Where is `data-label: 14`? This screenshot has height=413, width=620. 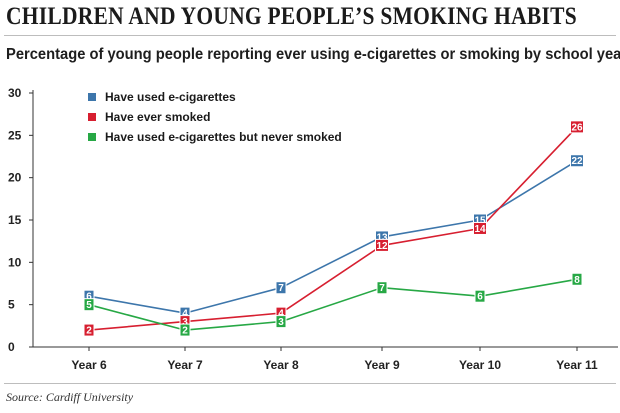 data-label: 14 is located at coordinates (480, 229).